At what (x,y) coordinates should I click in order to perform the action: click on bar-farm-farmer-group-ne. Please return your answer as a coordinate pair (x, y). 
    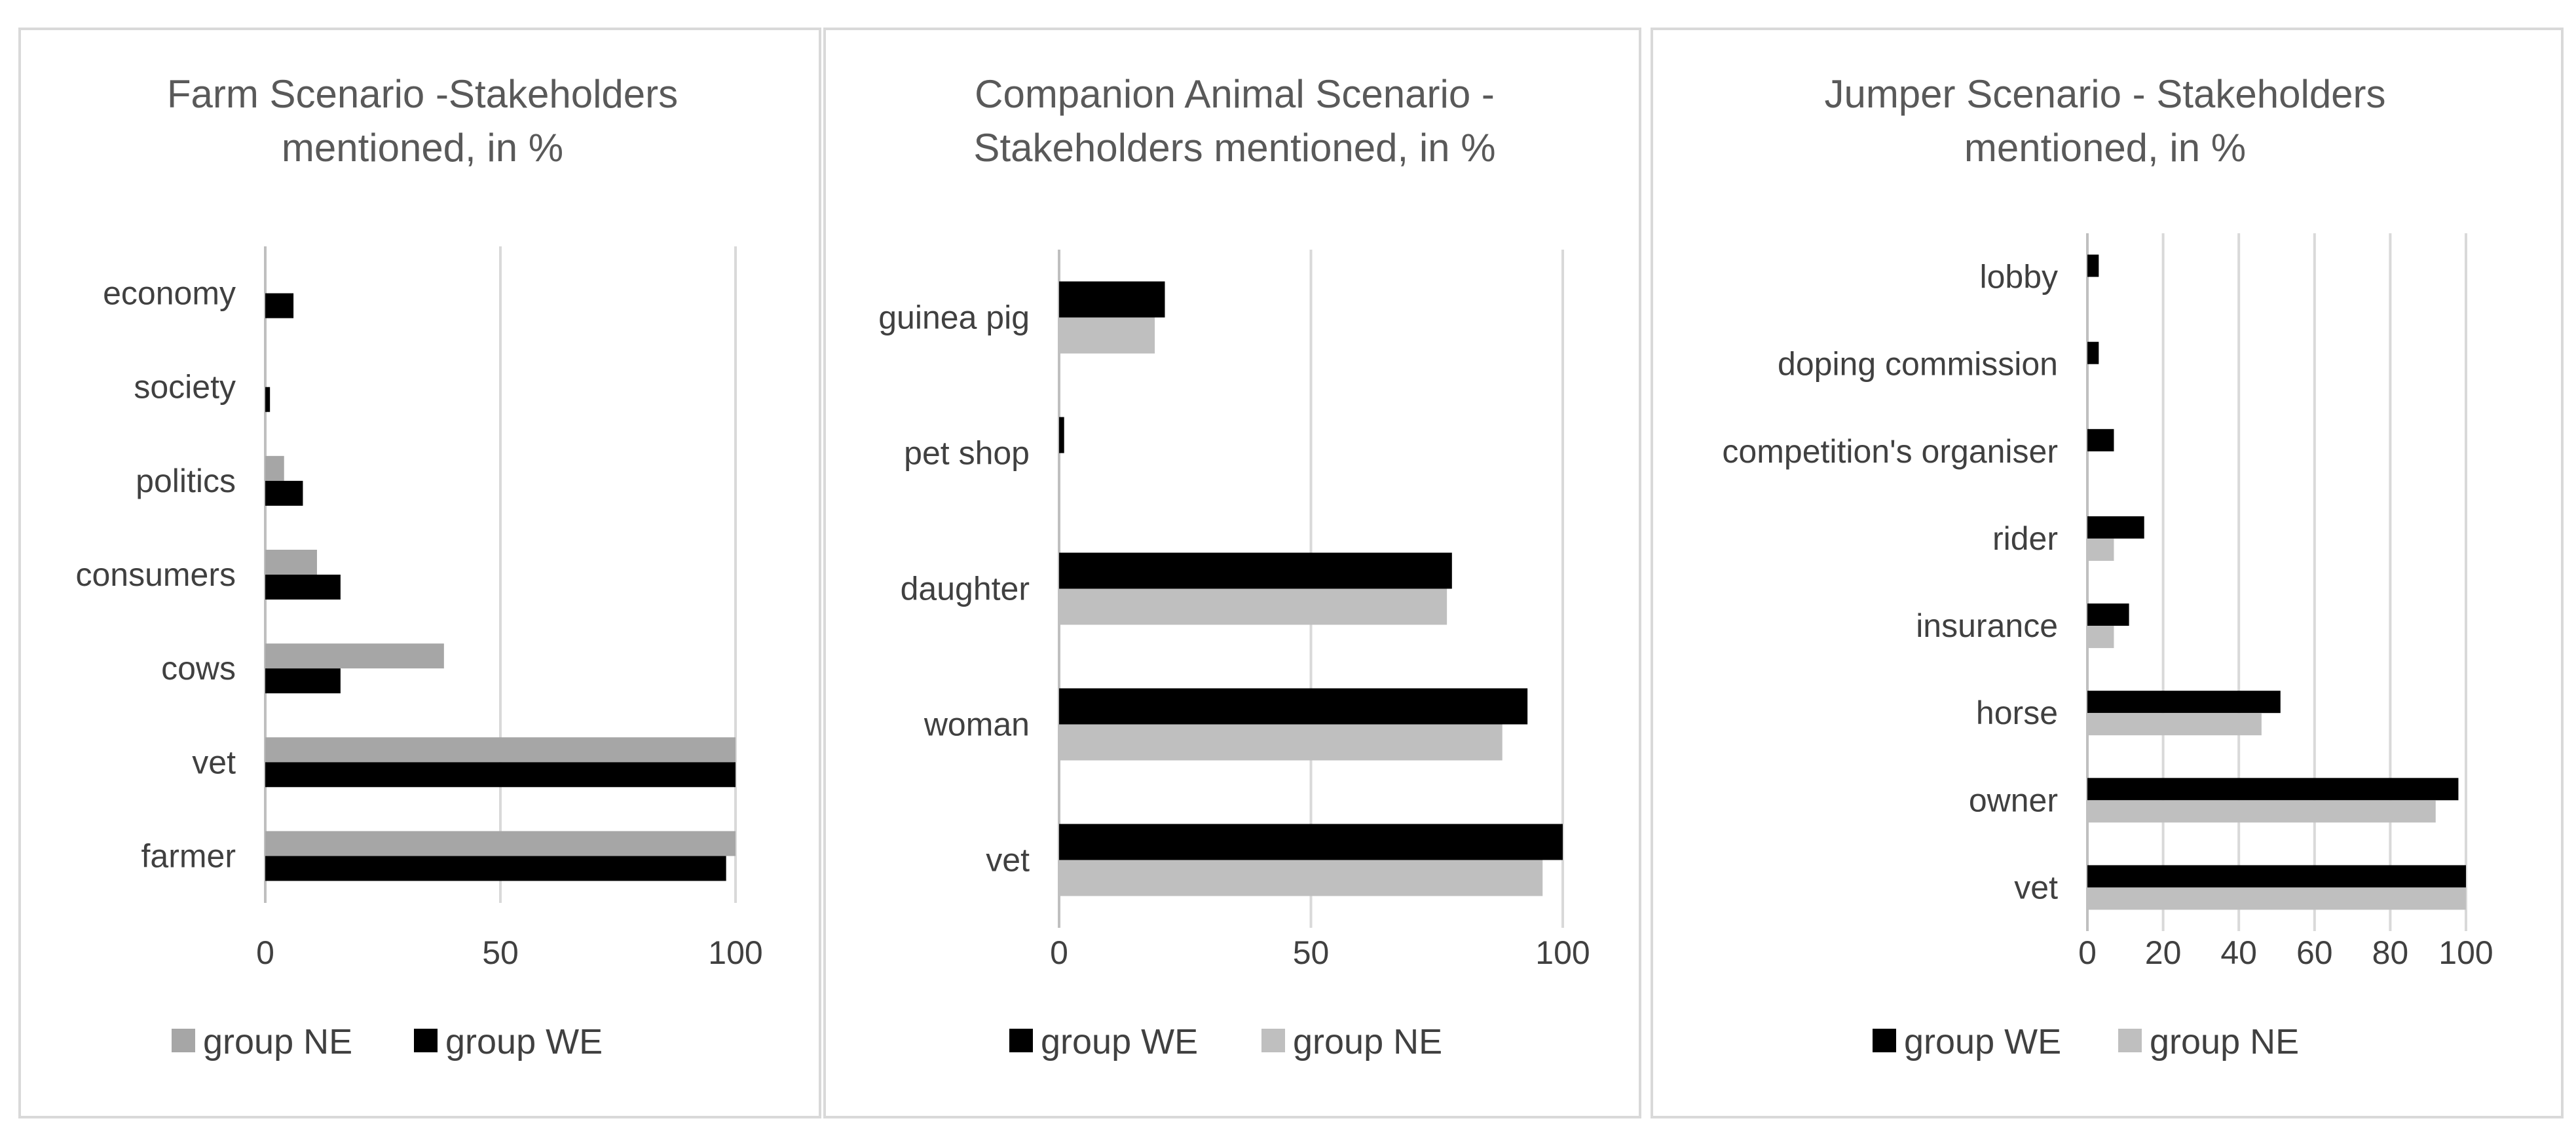
    Looking at the image, I should click on (500, 843).